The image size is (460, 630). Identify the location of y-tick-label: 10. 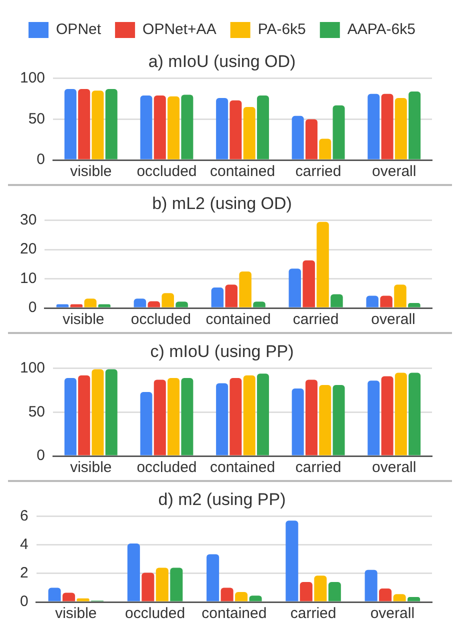
(28, 278).